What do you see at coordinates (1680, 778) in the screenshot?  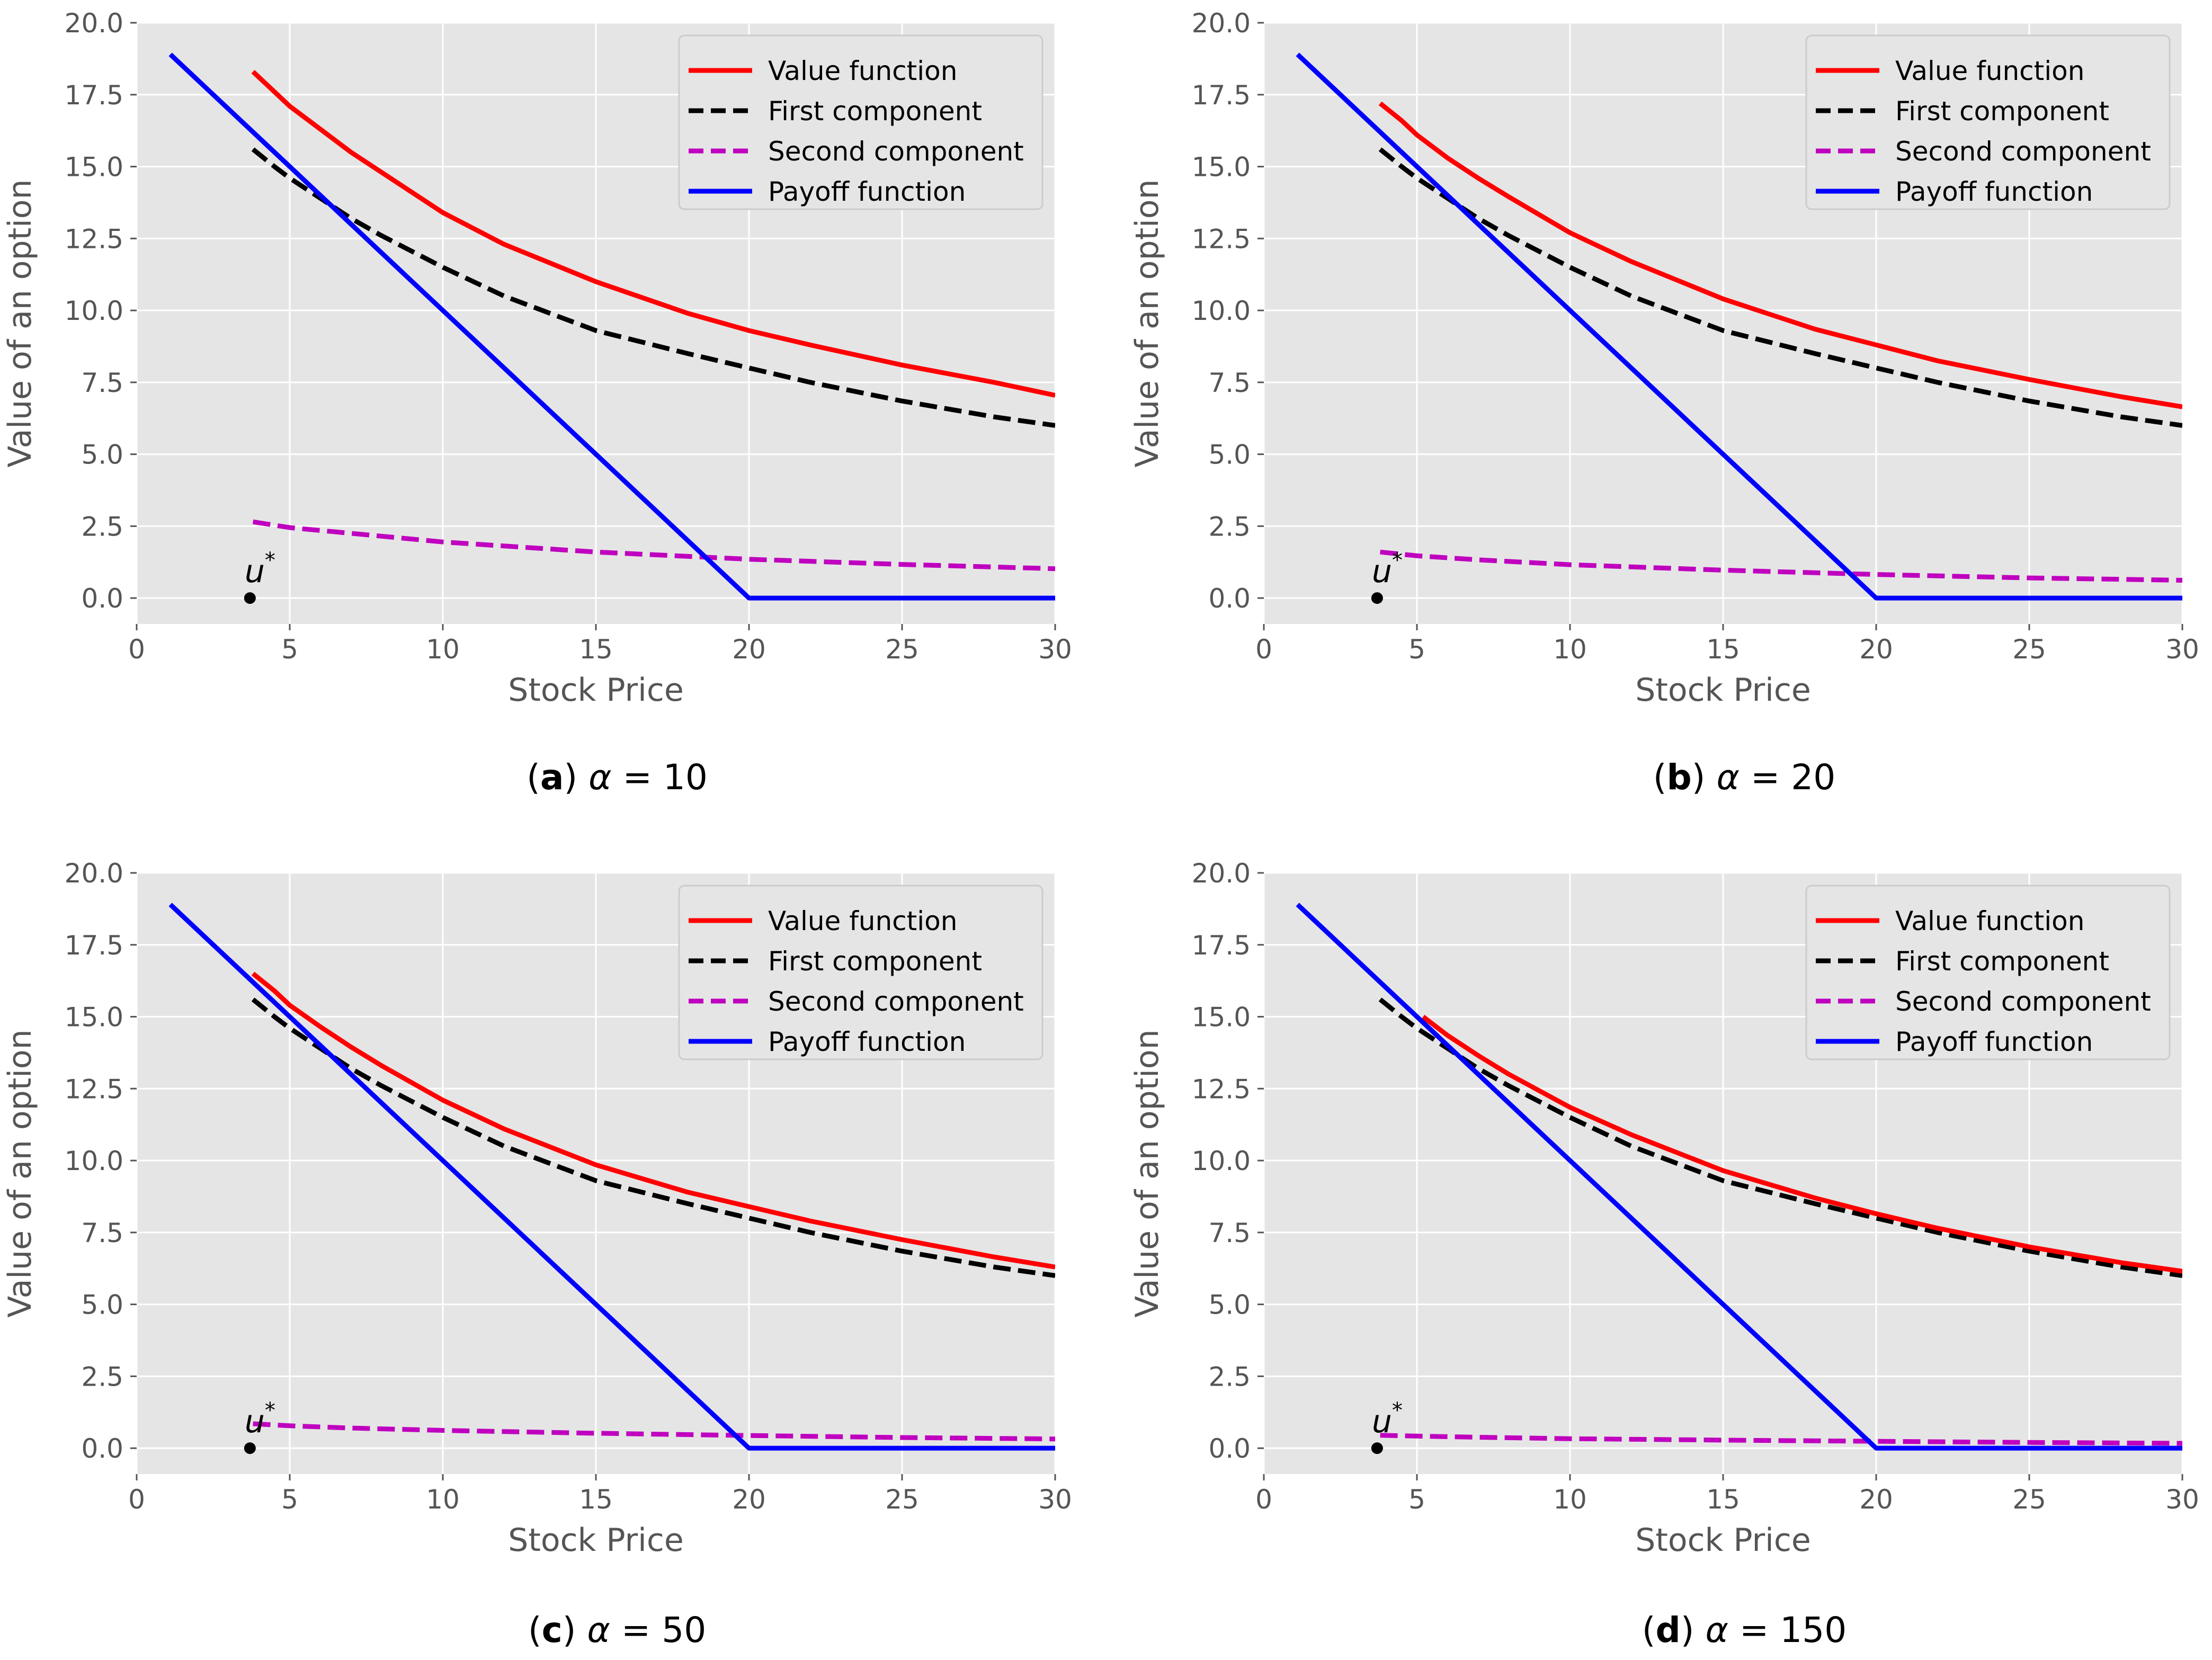 I see `caption-part: b` at bounding box center [1680, 778].